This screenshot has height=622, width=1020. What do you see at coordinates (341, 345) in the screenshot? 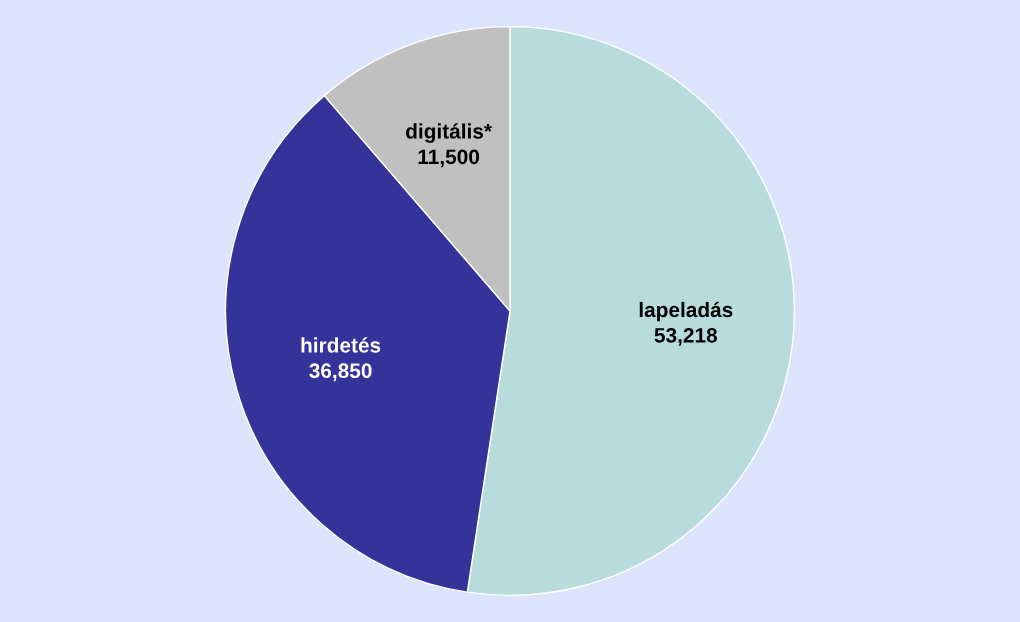
I see `slice-label: hirdetés` at bounding box center [341, 345].